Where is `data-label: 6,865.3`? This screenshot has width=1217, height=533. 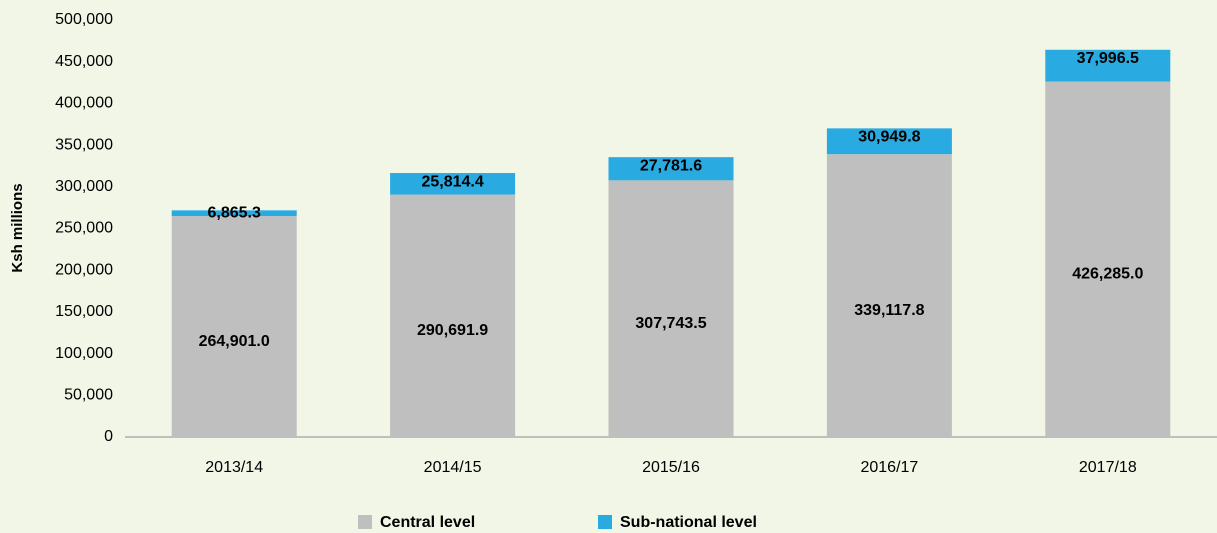
data-label: 6,865.3 is located at coordinates (234, 212).